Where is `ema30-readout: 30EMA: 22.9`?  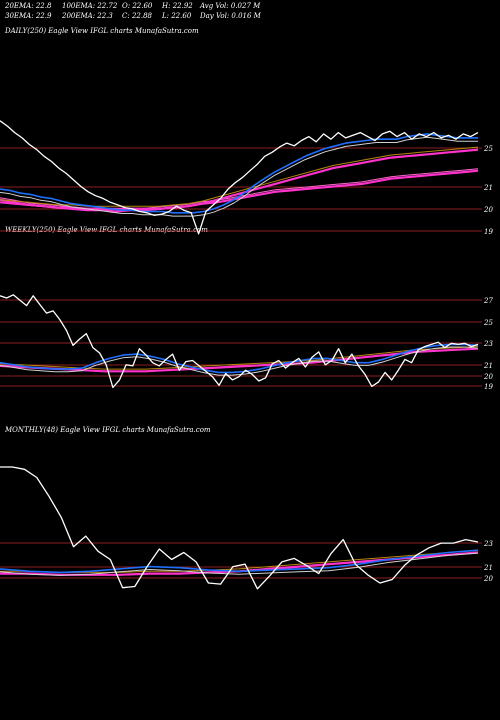 ema30-readout: 30EMA: 22.9 is located at coordinates (28, 16).